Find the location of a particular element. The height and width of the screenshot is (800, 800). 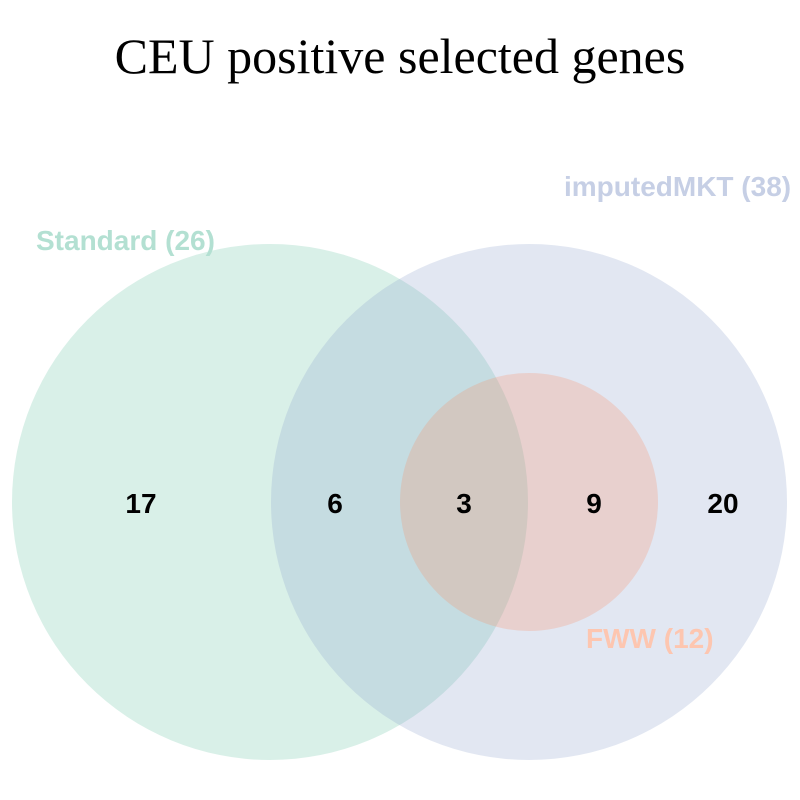

diagram-title: CEU positive selected genes is located at coordinates (400, 56).